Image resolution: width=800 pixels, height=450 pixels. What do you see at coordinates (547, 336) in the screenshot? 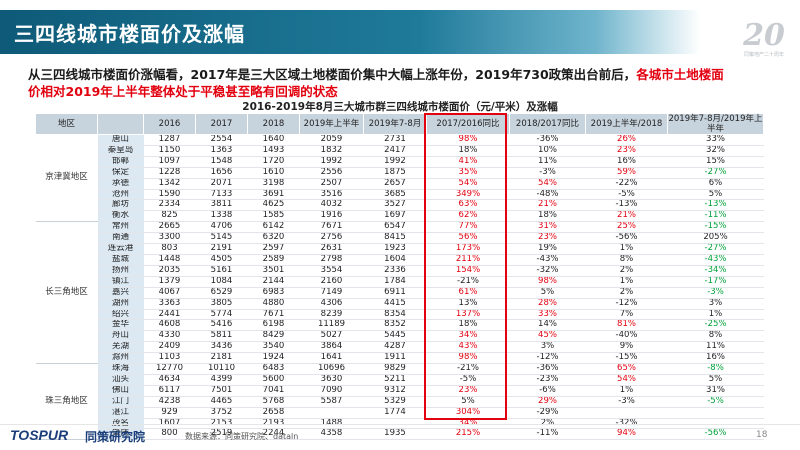
I see `table-cell: 45%` at bounding box center [547, 336].